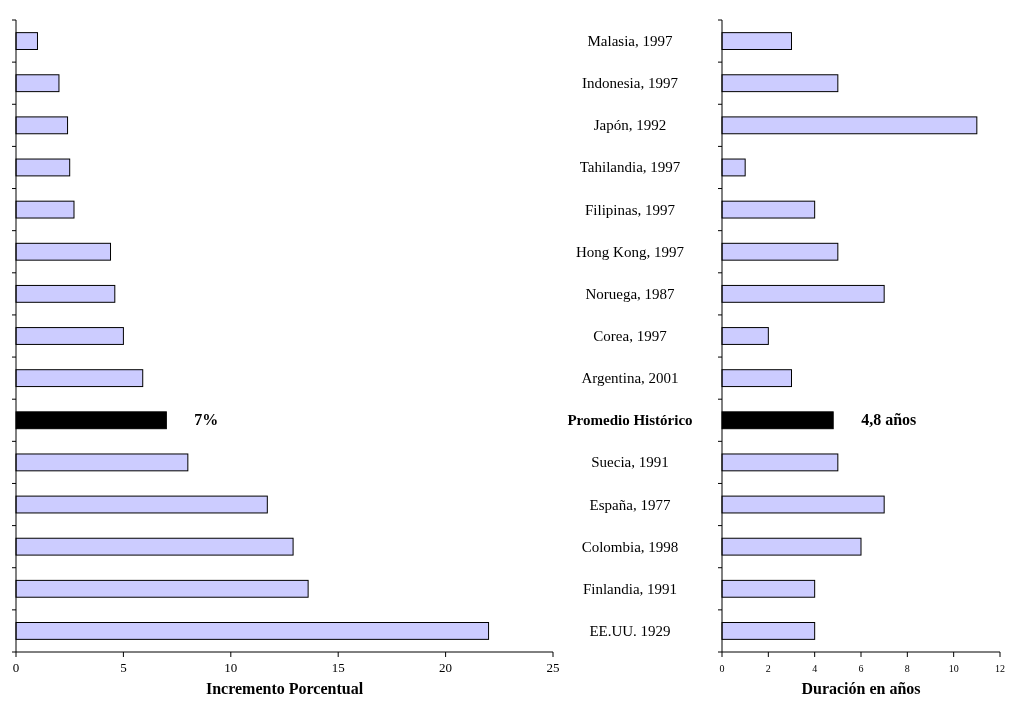  I want to click on data-label: 4,8 años, so click(889, 420).